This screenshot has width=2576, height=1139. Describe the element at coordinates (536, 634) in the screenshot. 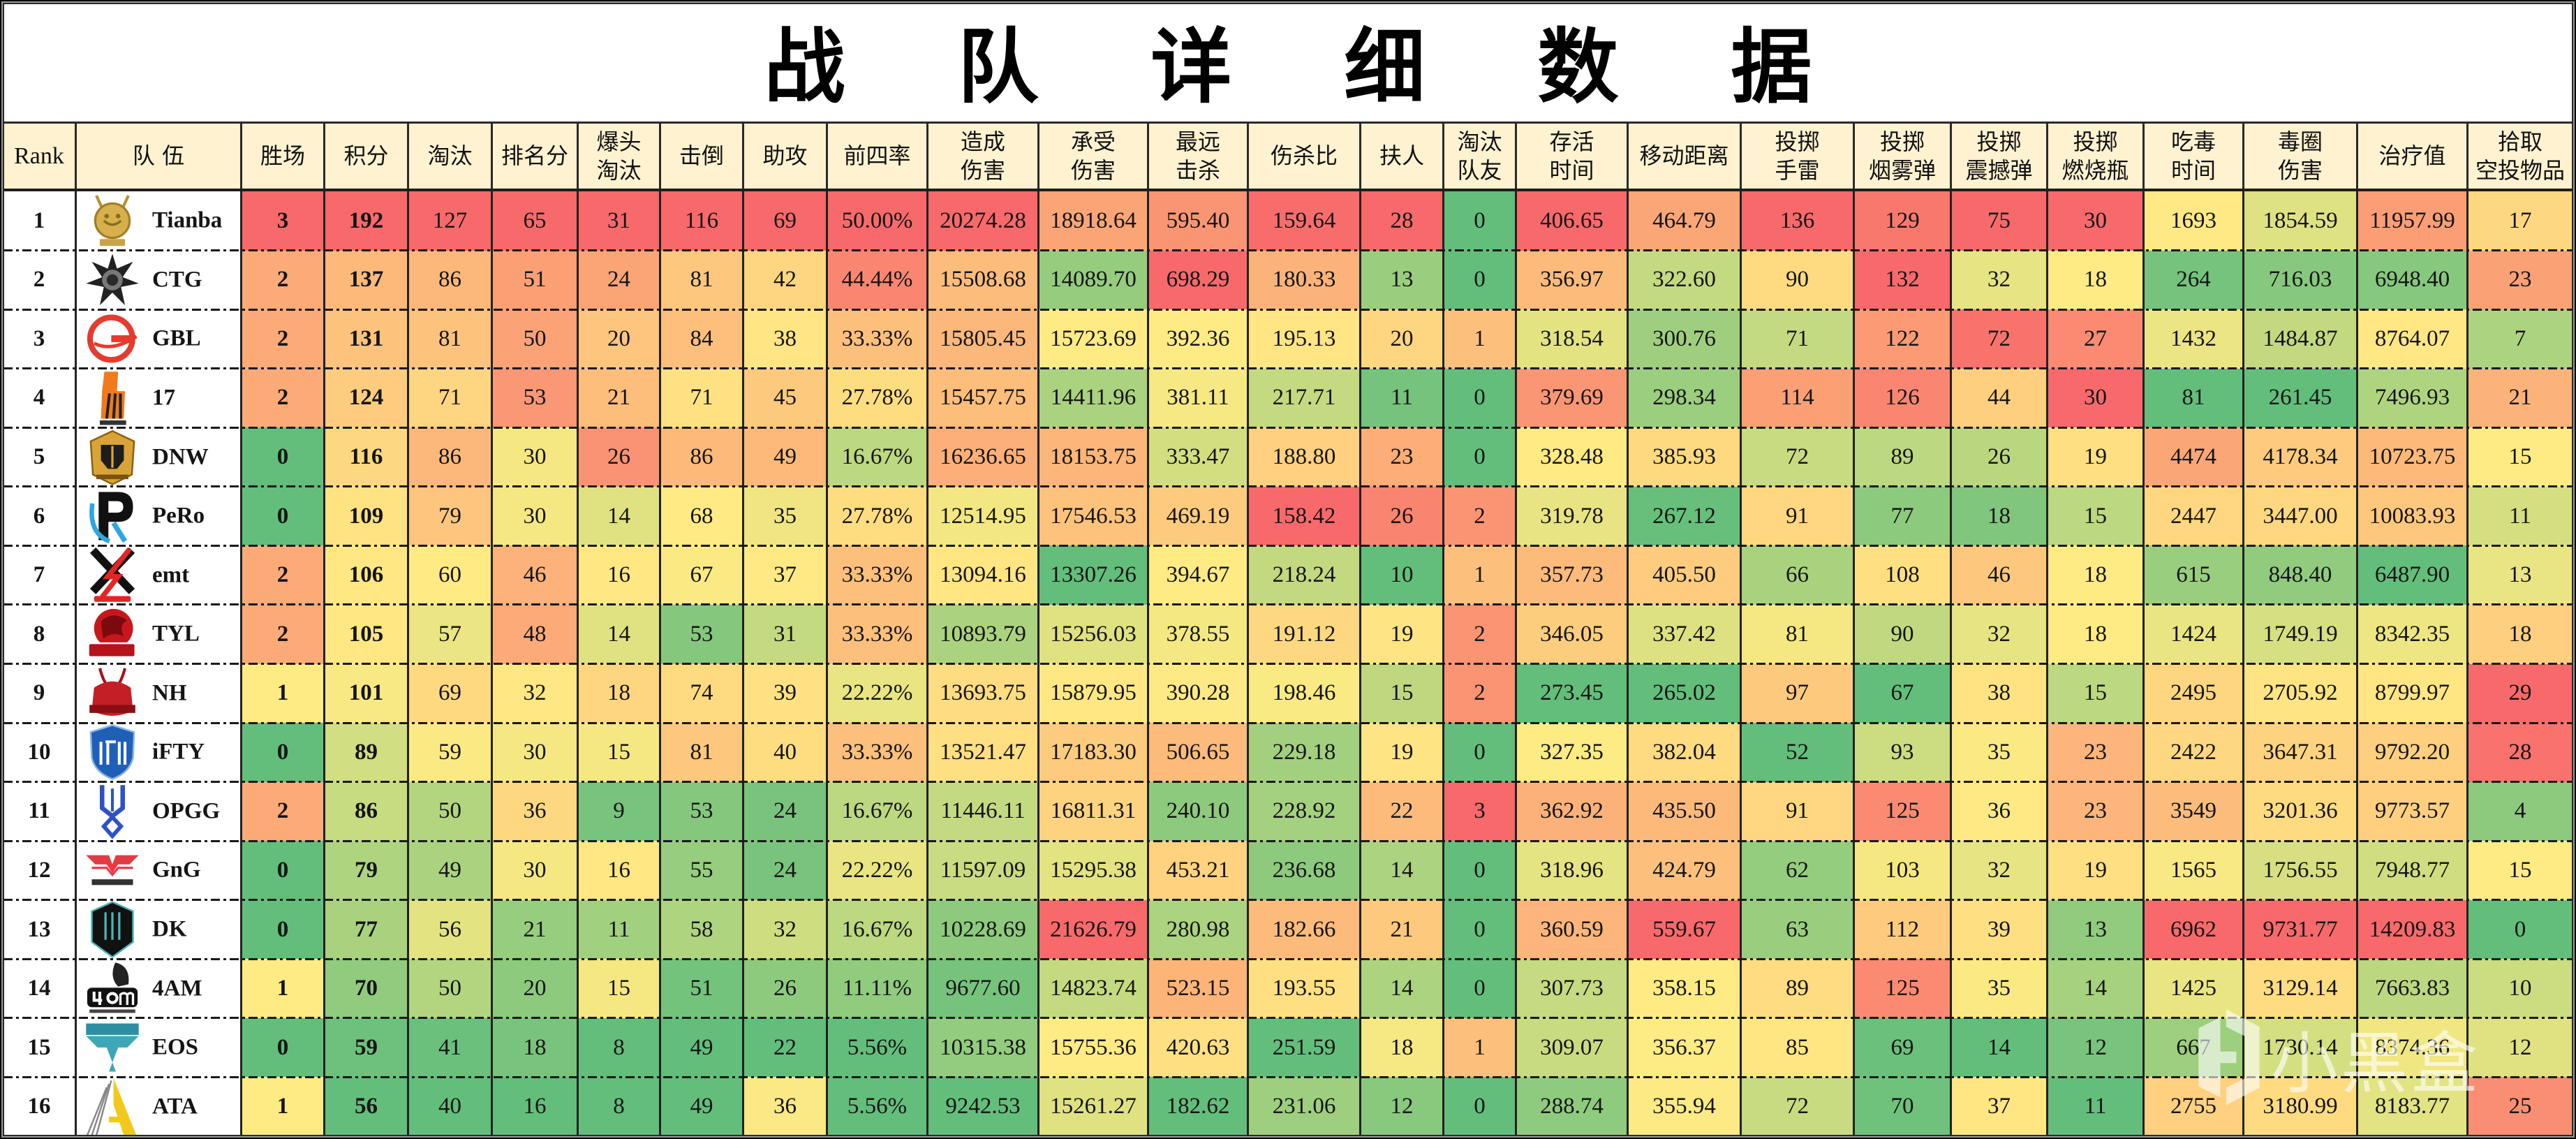

I see `cell-placement-points: 48` at that location.